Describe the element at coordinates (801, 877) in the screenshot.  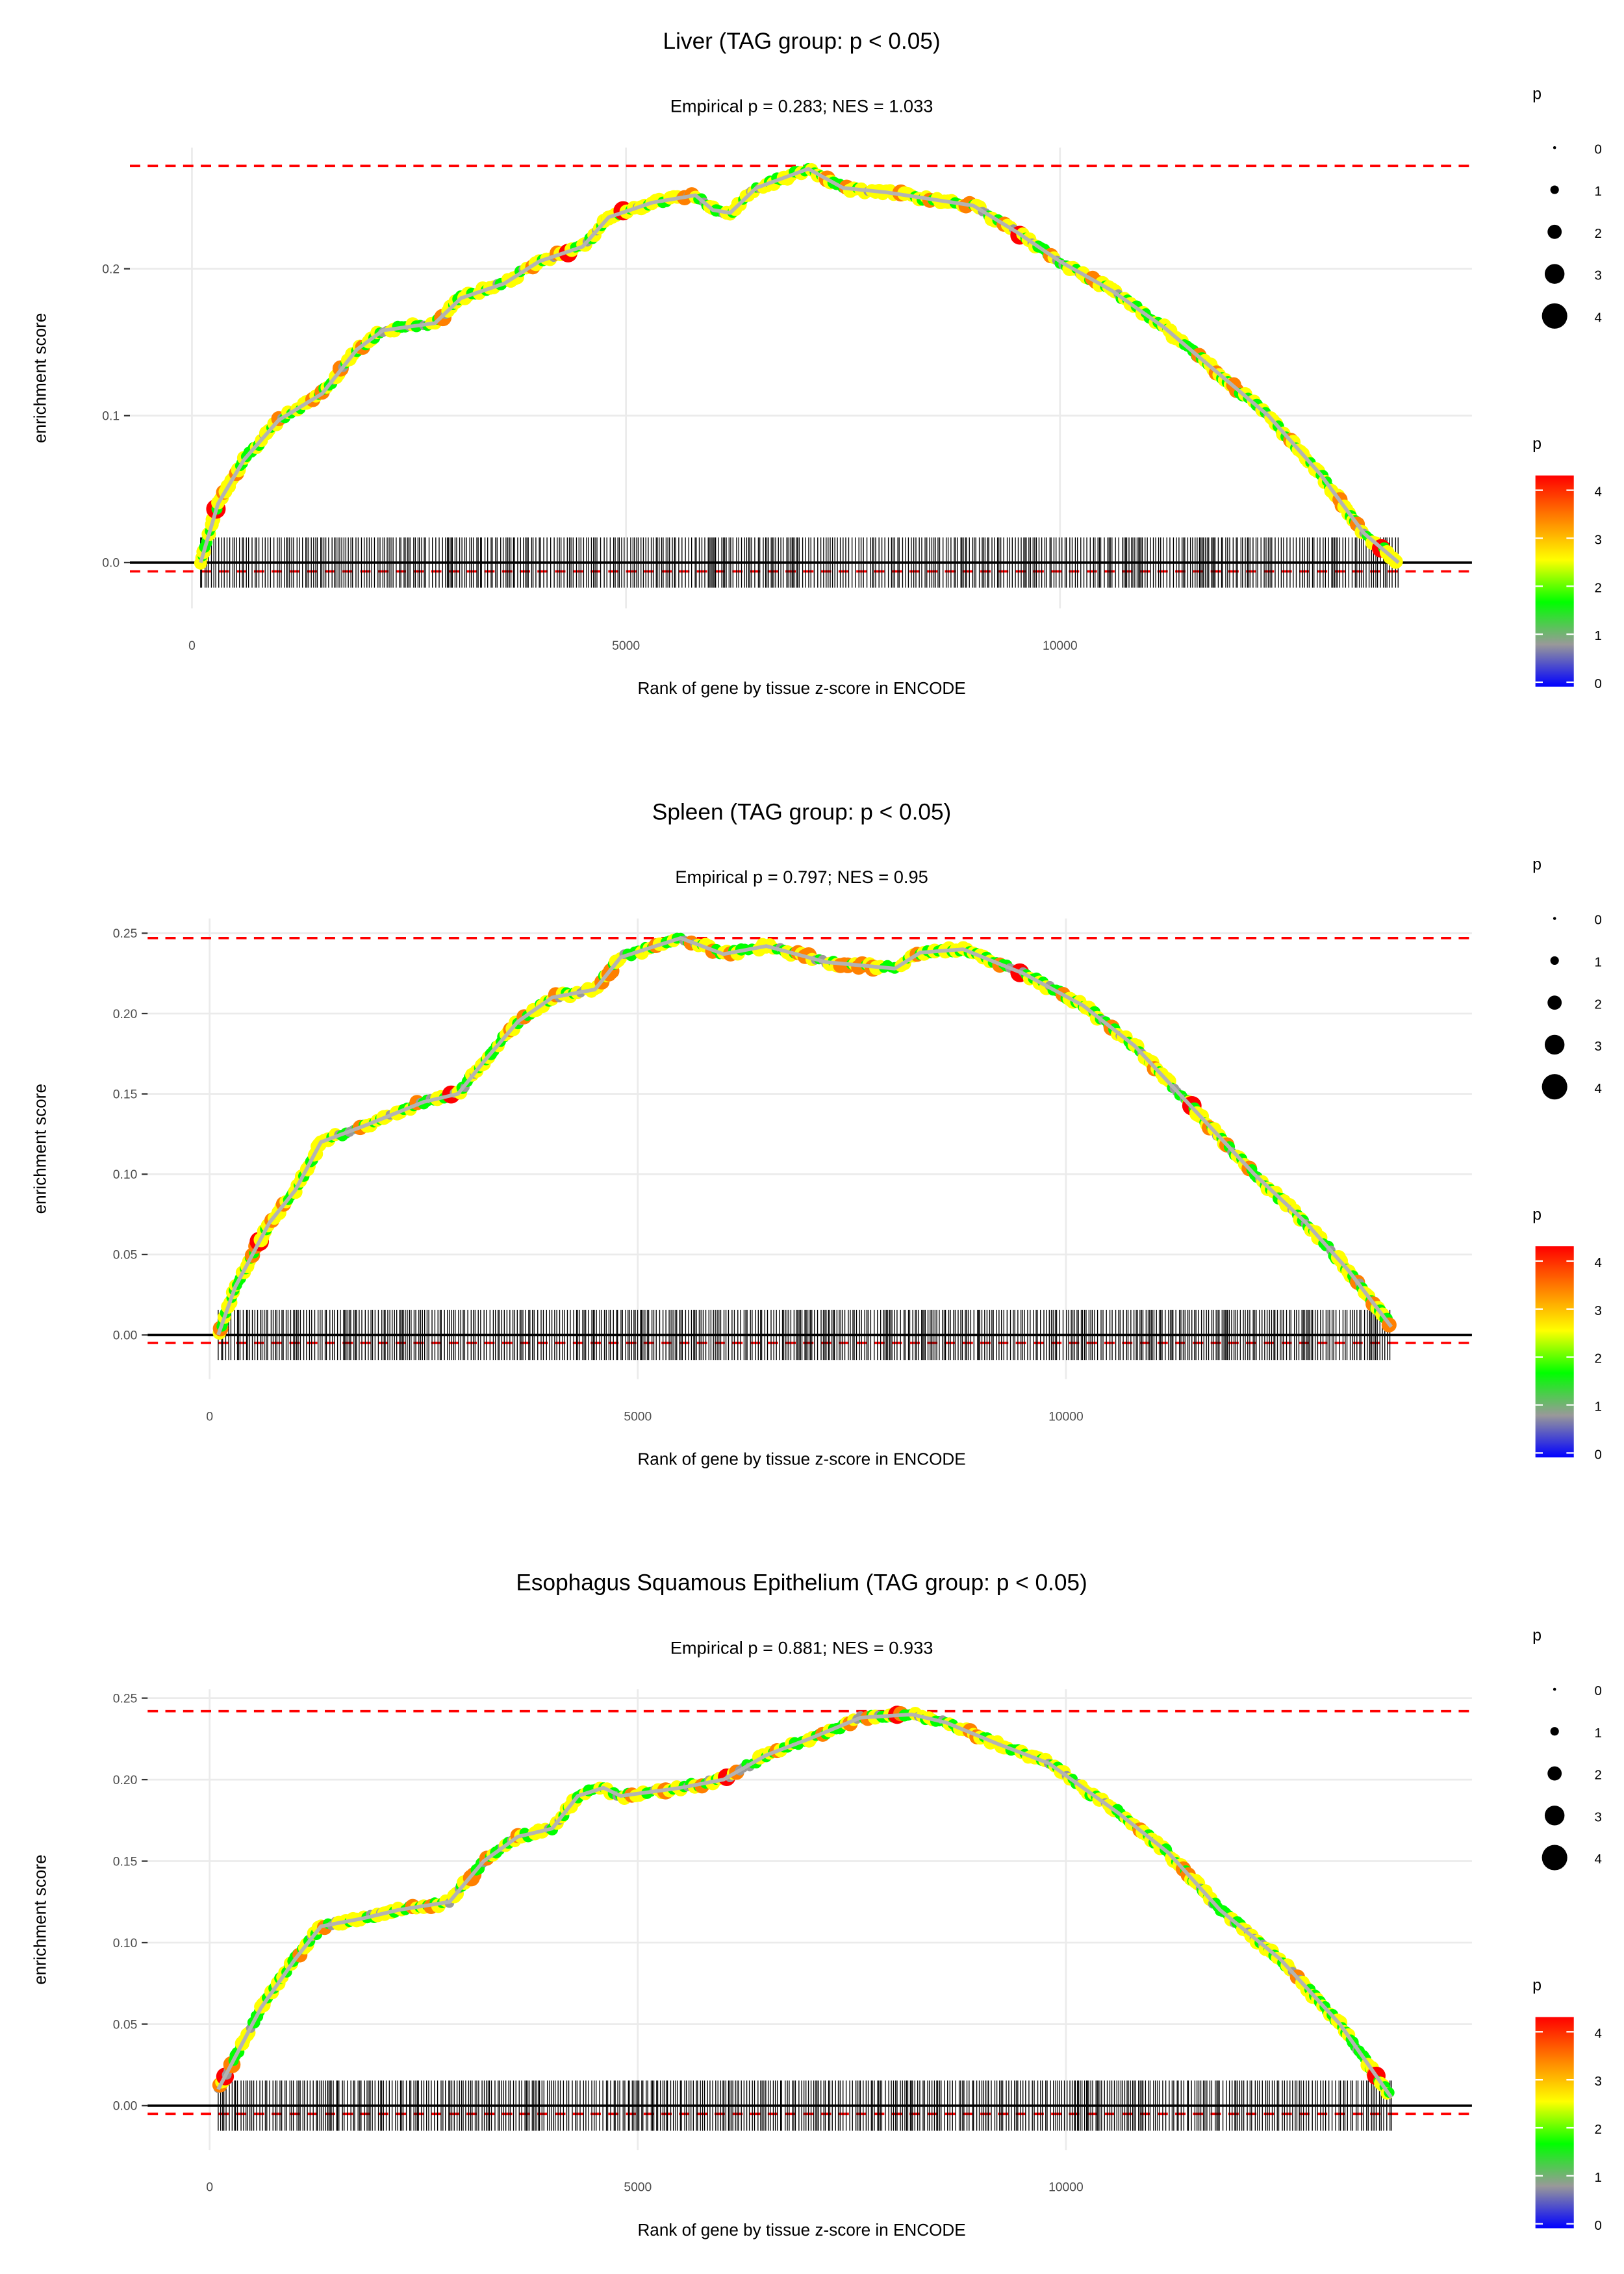
I see `chart-subtitle: Empirical p = 0.797; NES = 0.95` at that location.